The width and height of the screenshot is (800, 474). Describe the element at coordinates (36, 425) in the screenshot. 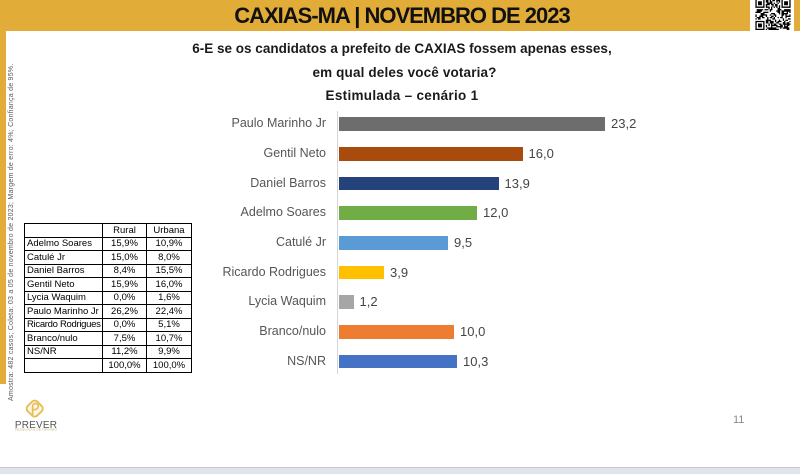

I see `svg-text: PREVER` at that location.